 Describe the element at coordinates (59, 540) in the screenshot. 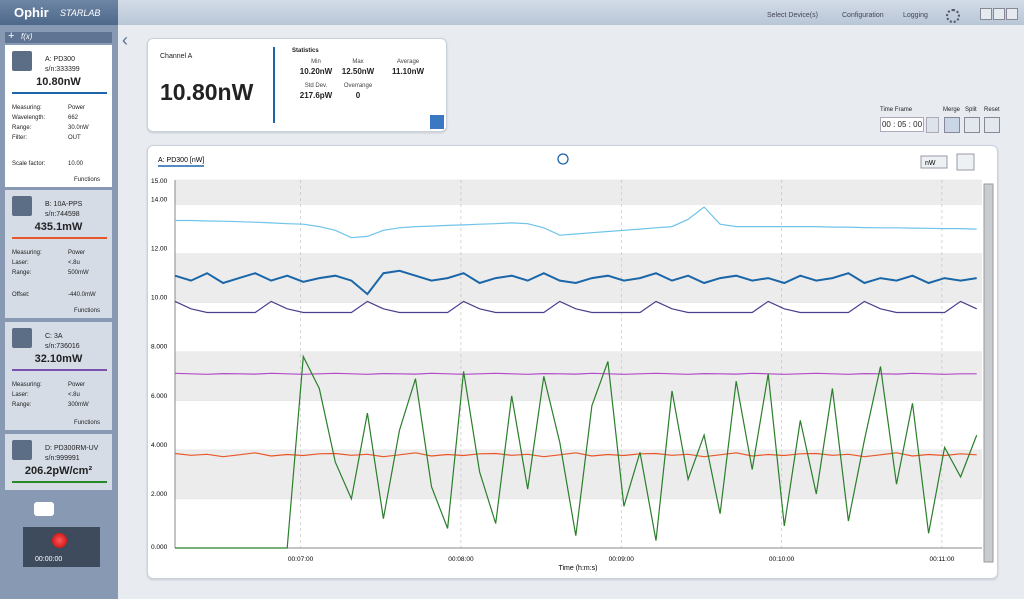

I see `record-button` at that location.